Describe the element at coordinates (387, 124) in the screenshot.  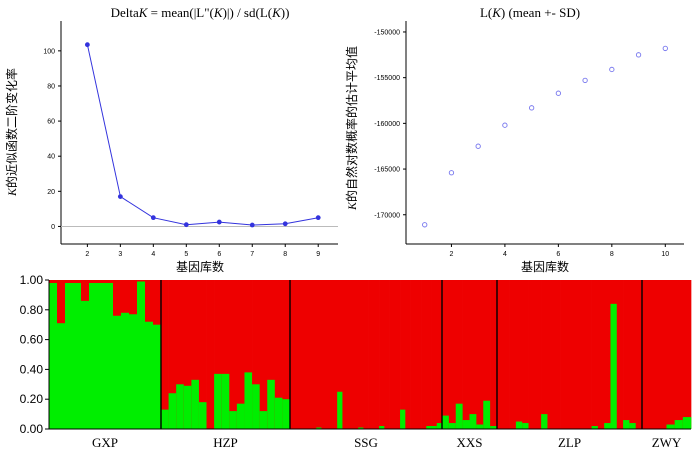
I see `lk-y-tick-label: -160000` at that location.